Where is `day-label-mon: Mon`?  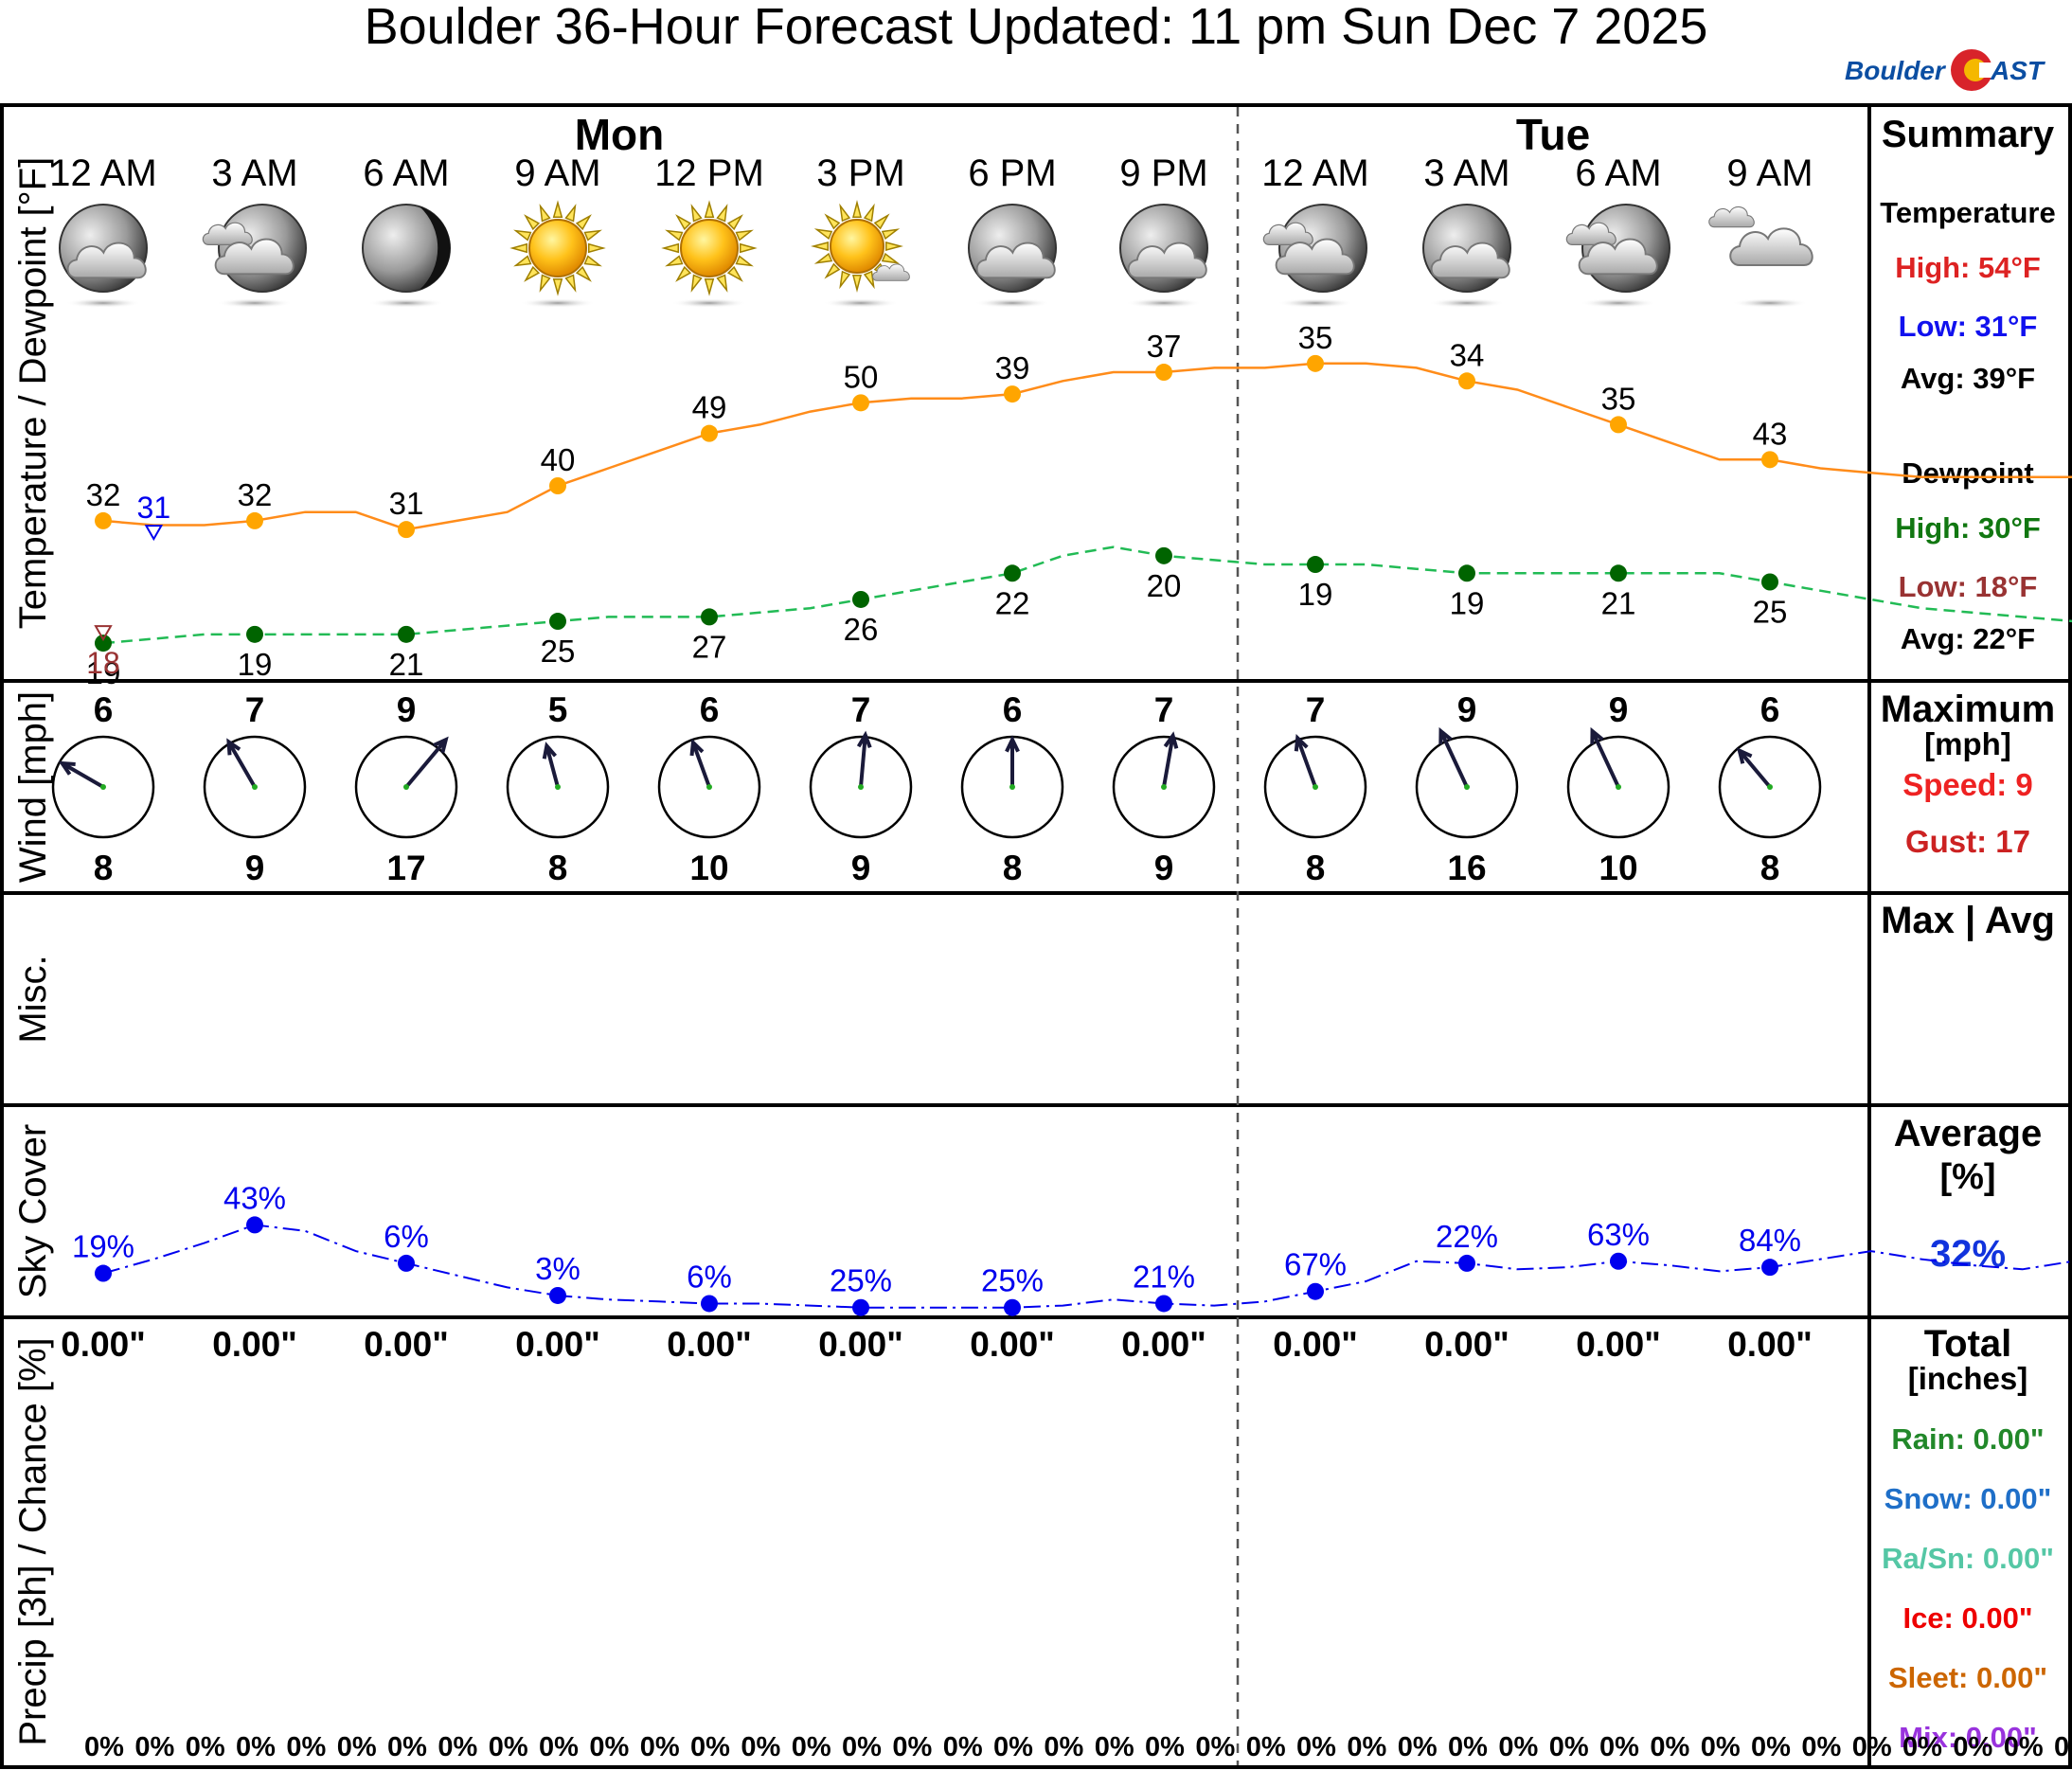
day-label-mon: Mon is located at coordinates (620, 134).